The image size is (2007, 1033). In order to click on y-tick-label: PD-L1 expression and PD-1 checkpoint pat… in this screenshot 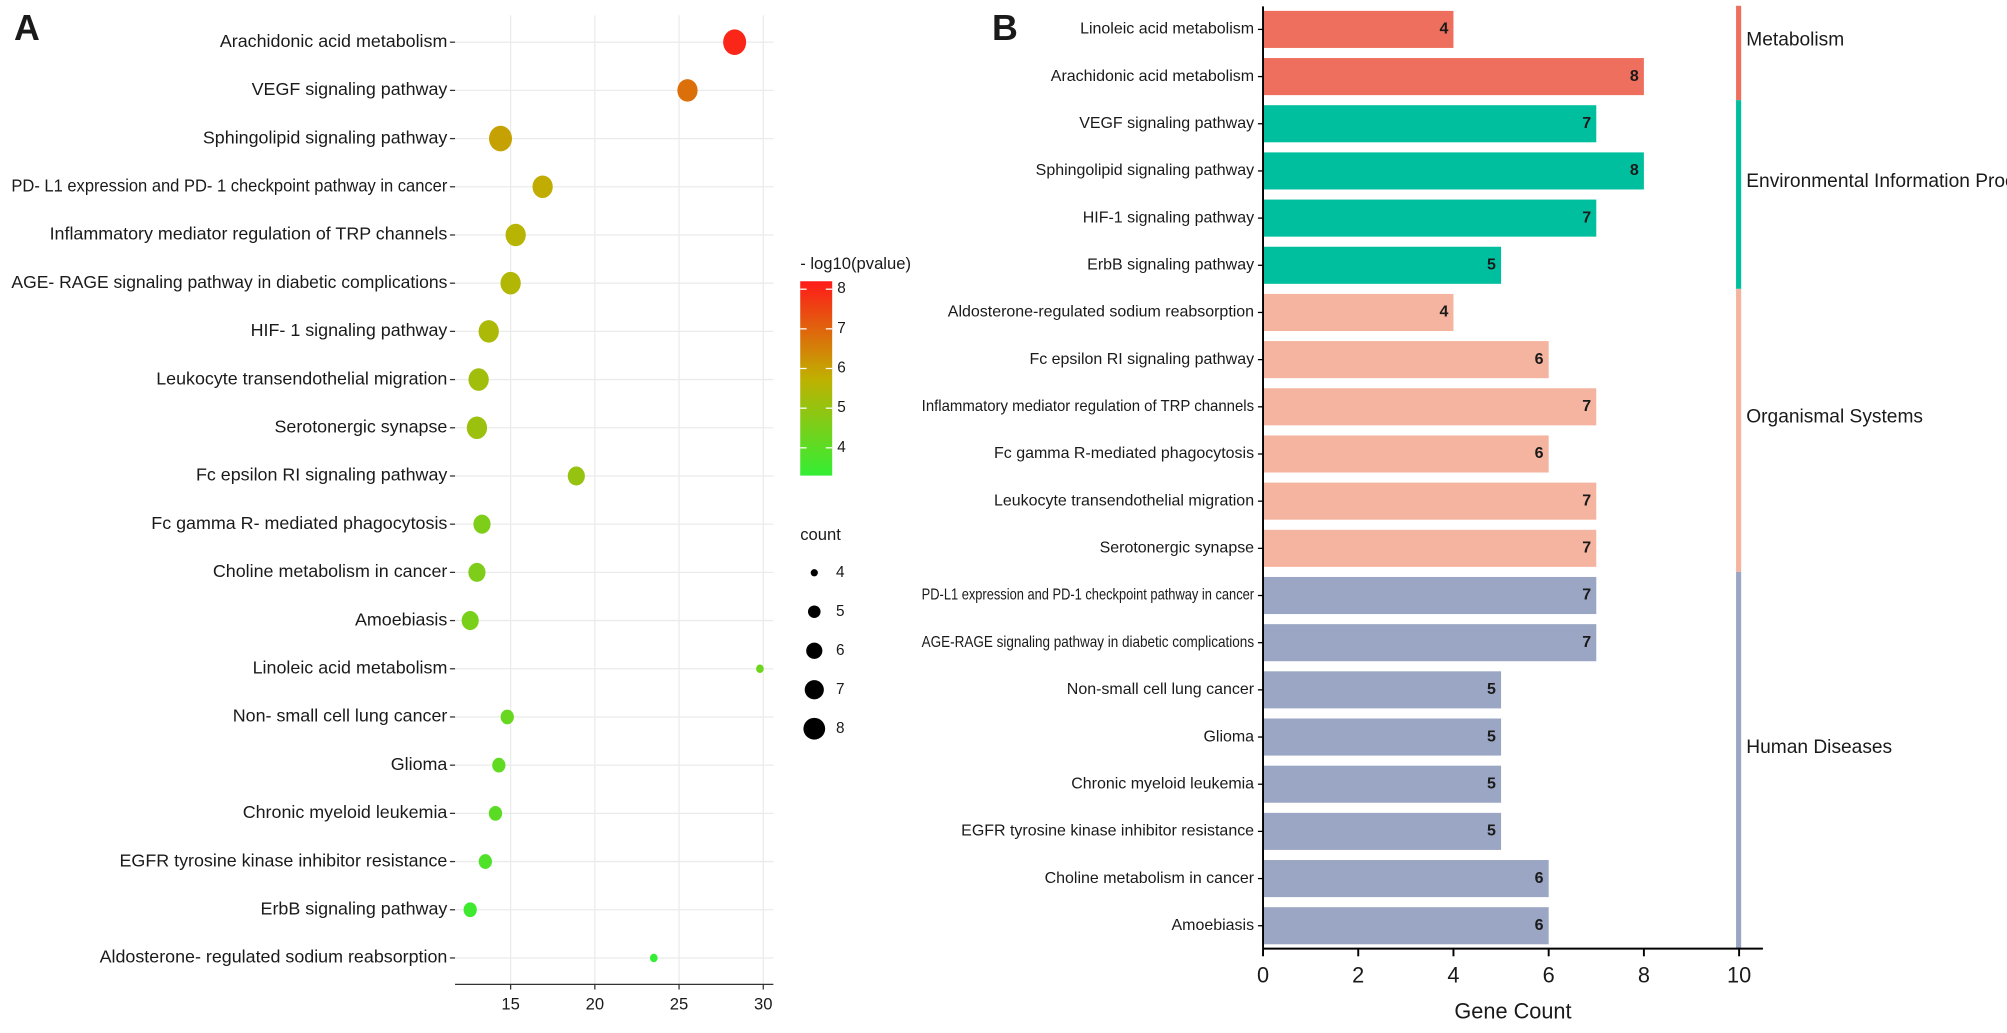, I will do `click(1088, 595)`.